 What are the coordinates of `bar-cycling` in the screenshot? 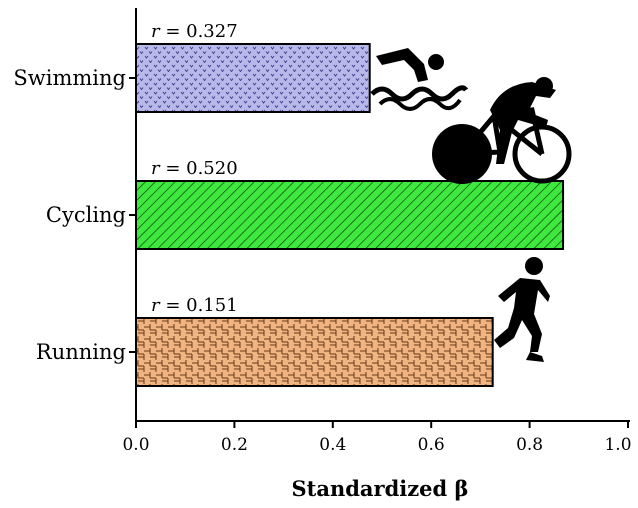 It's located at (350, 215).